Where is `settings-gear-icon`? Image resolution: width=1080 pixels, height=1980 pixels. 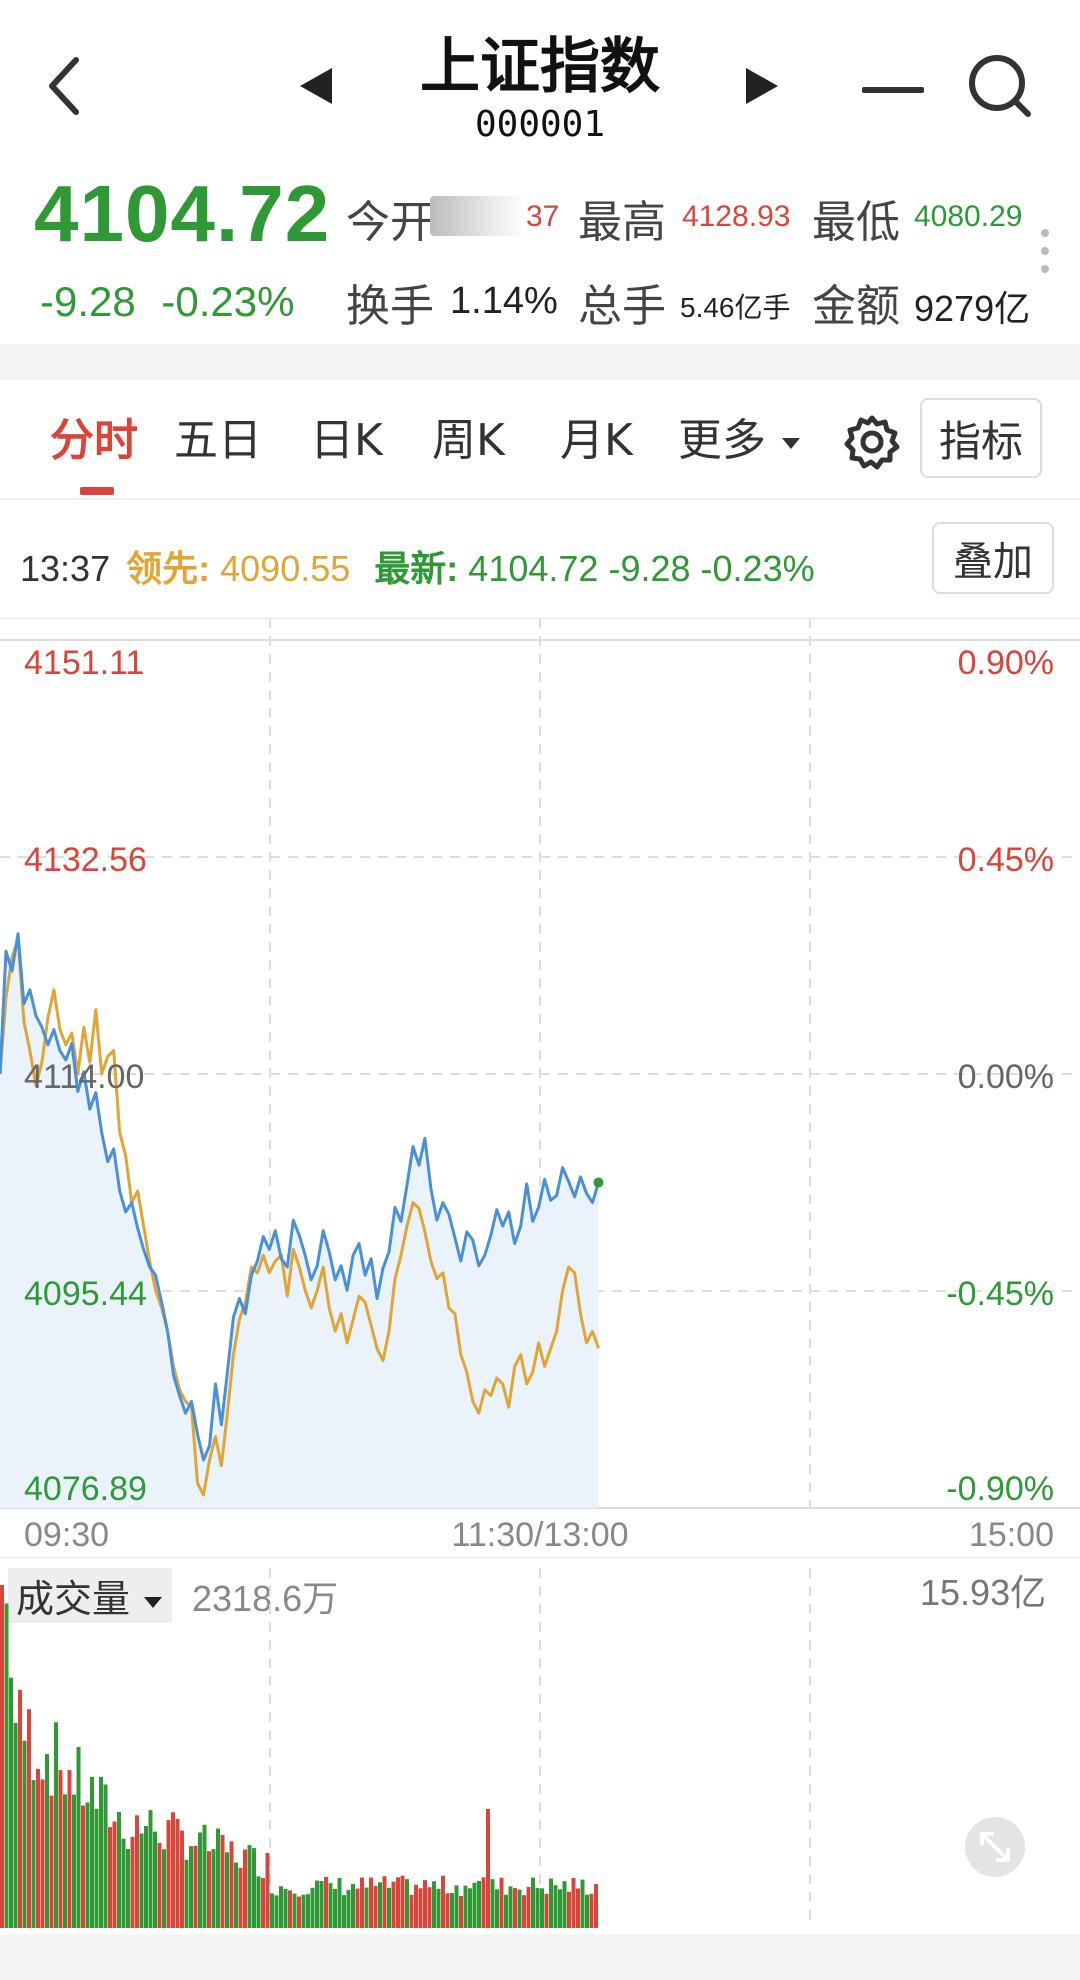 settings-gear-icon is located at coordinates (872, 442).